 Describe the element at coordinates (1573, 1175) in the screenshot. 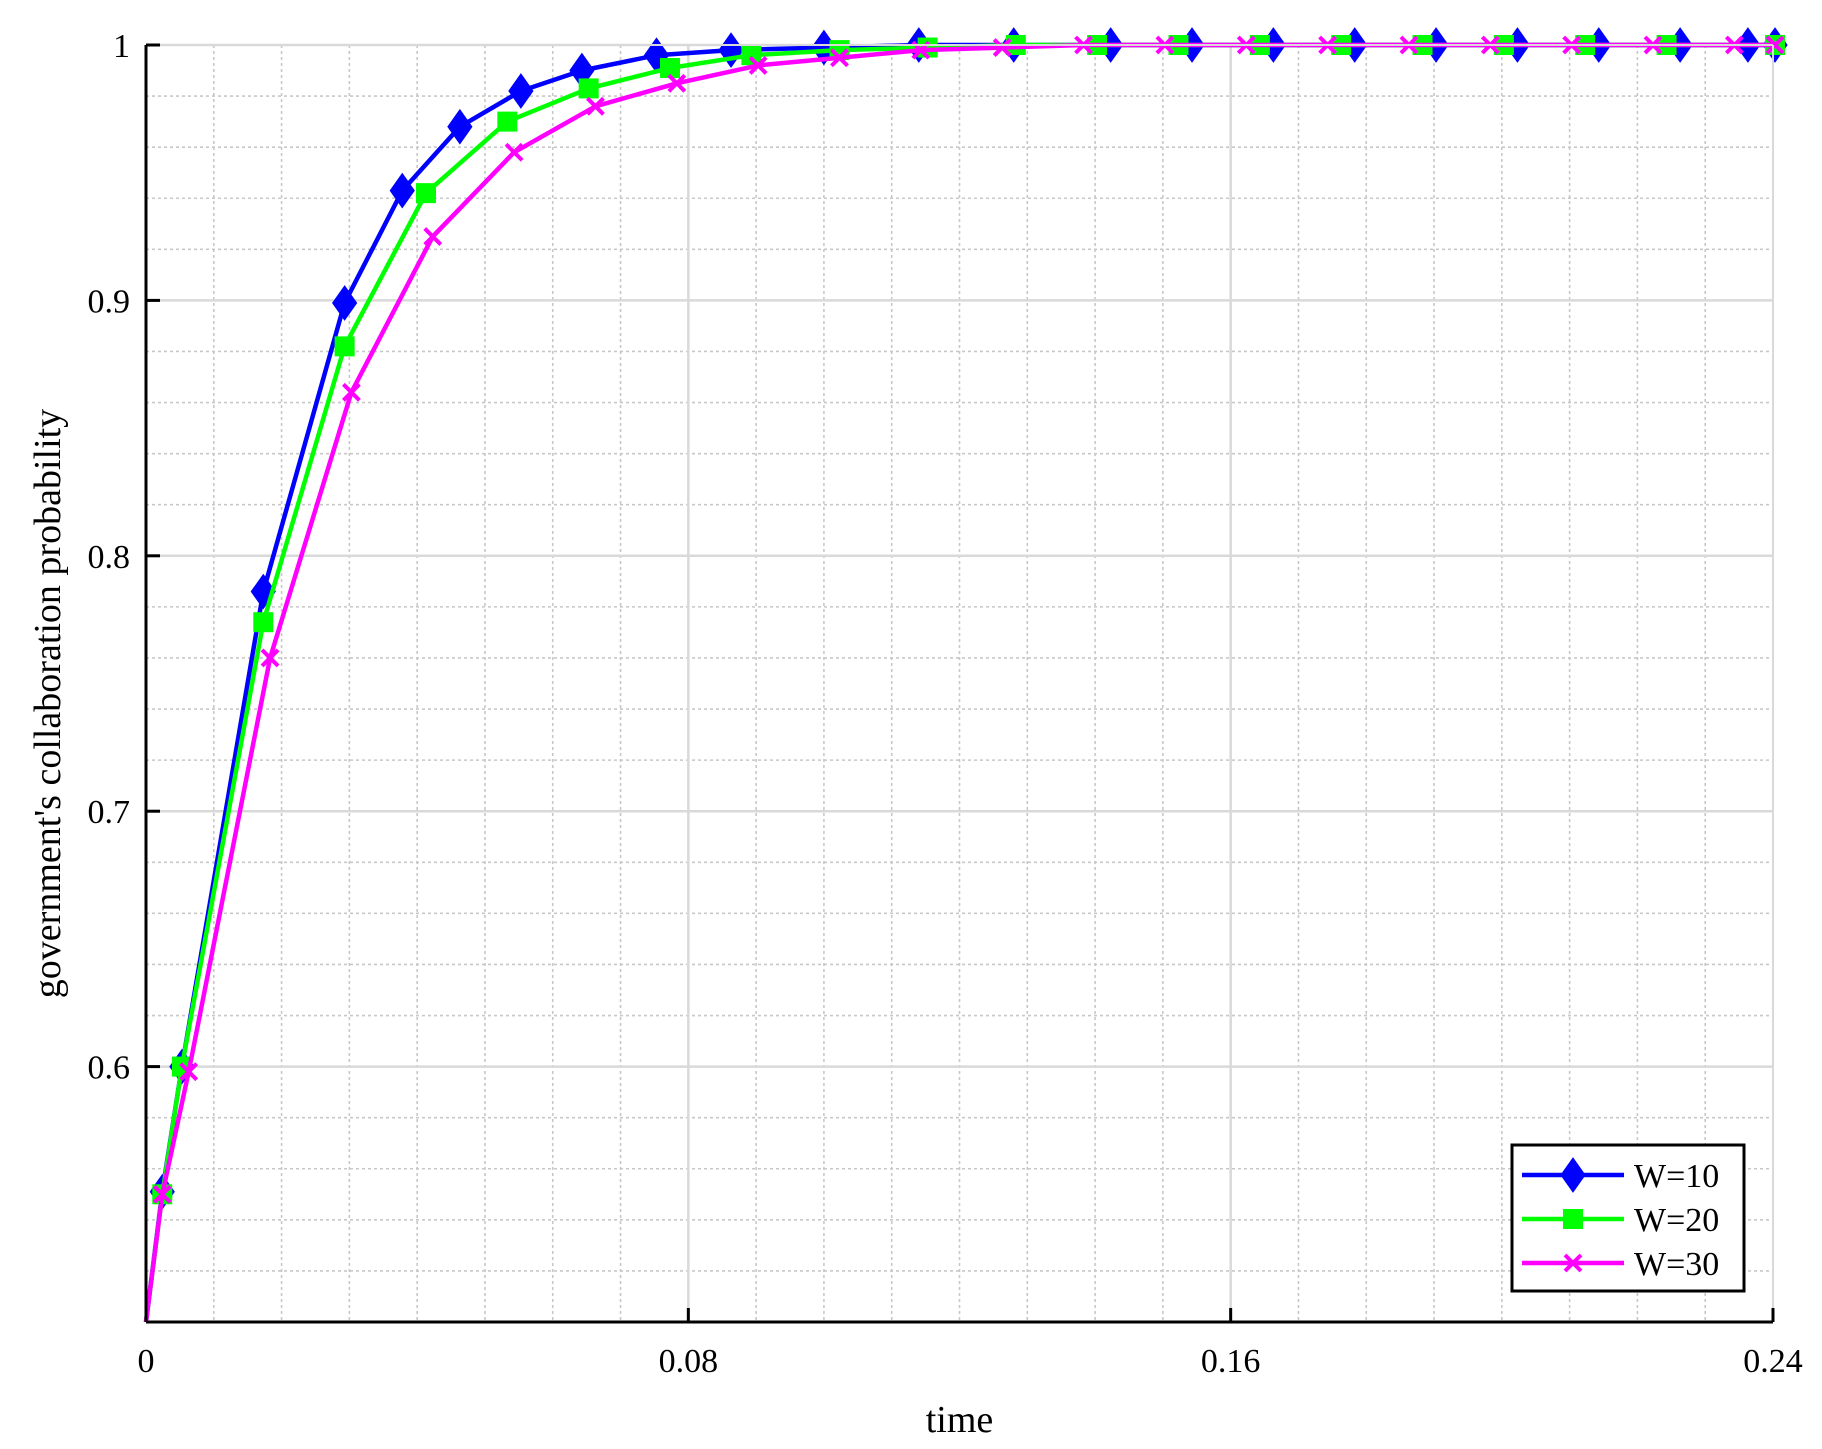

I see `legend-w-10-marker` at that location.